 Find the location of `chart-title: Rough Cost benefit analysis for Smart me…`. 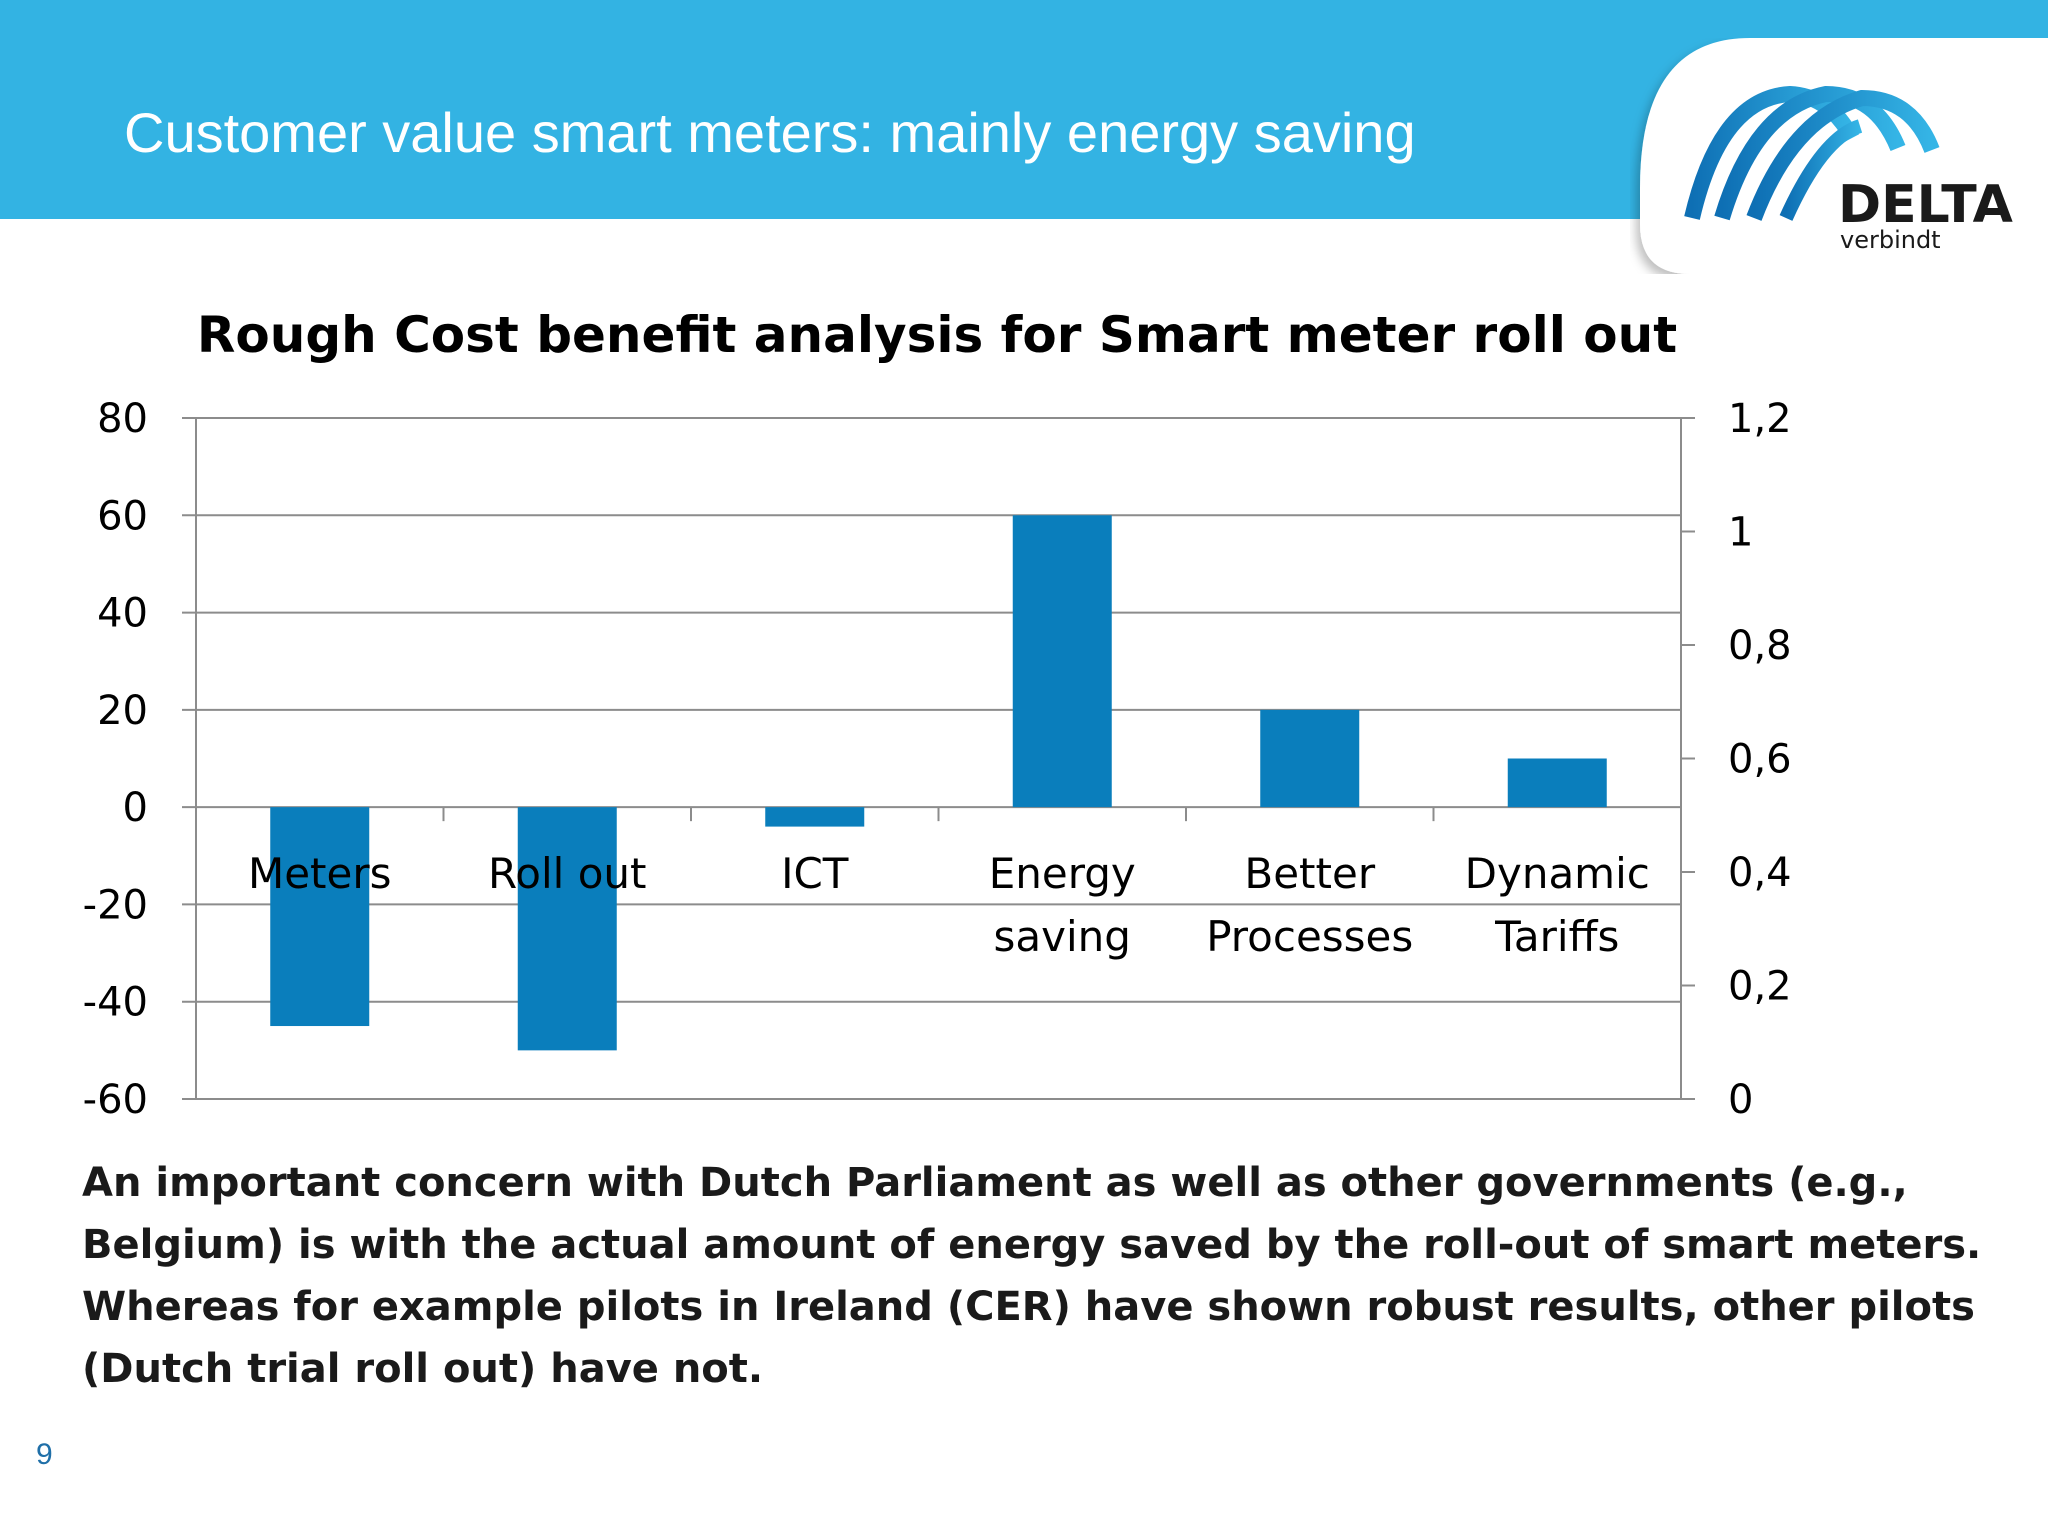

chart-title: Rough Cost benefit analysis for Smart me… is located at coordinates (937, 335).